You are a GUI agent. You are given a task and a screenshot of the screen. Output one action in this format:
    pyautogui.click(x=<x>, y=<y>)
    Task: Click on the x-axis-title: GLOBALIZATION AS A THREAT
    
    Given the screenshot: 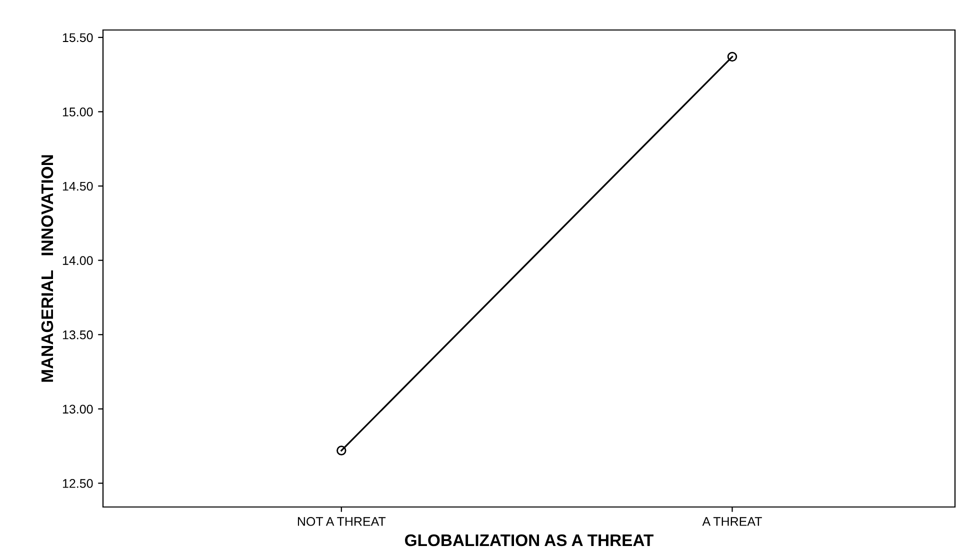 What is the action you would take?
    pyautogui.click(x=529, y=540)
    